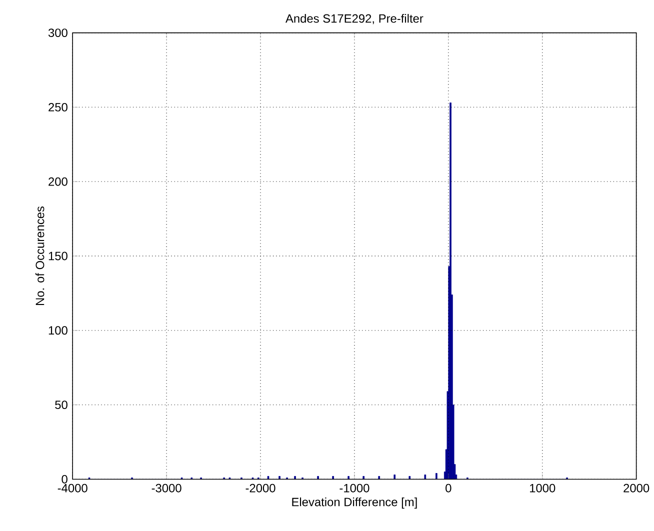 The width and height of the screenshot is (654, 531). Describe the element at coordinates (355, 19) in the screenshot. I see `chart-title: Andes S17E292, Pre-filter` at that location.